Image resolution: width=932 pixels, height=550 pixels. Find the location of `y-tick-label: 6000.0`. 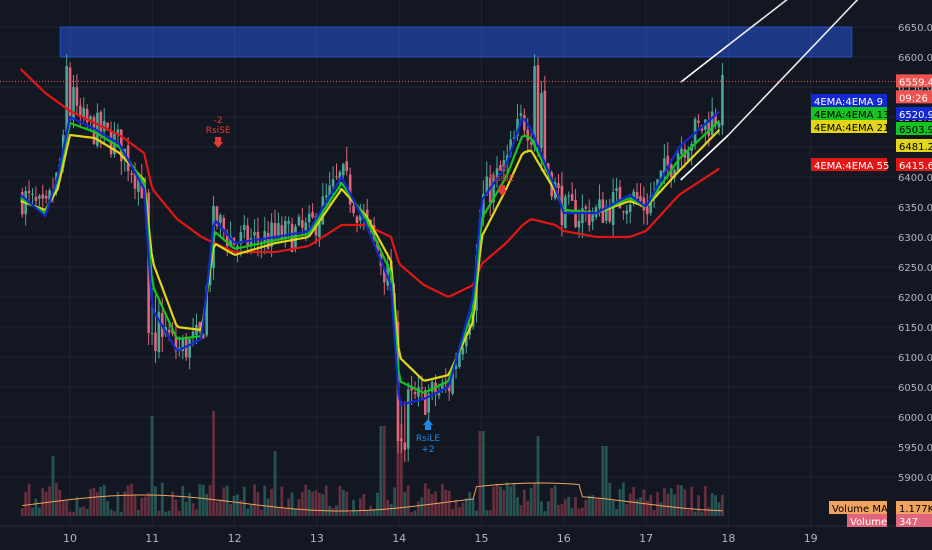

y-tick-label: 6000.0 is located at coordinates (915, 418).